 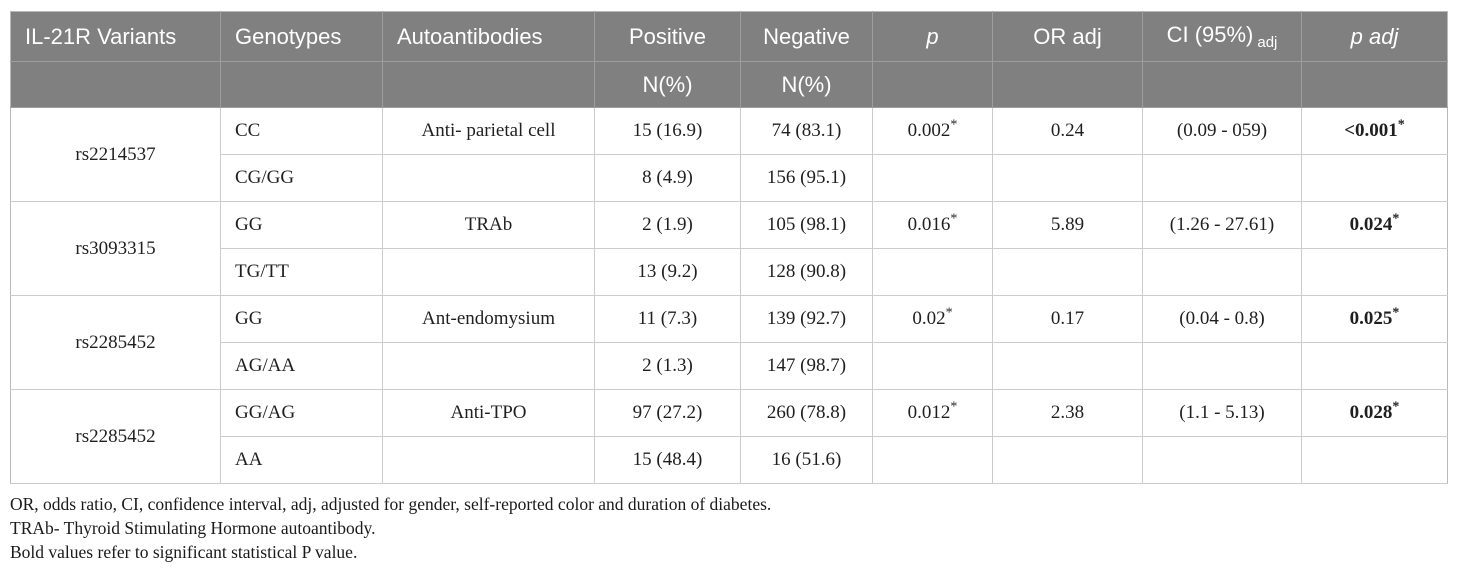 What do you see at coordinates (932, 225) in the screenshot?
I see `p-value-cell: 0.016*` at bounding box center [932, 225].